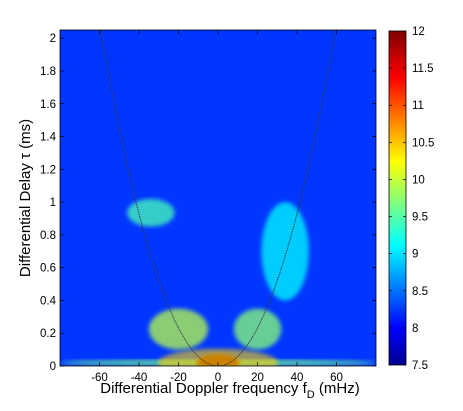 The image size is (463, 411). I want to click on x-tick-label: -60, so click(99, 378).